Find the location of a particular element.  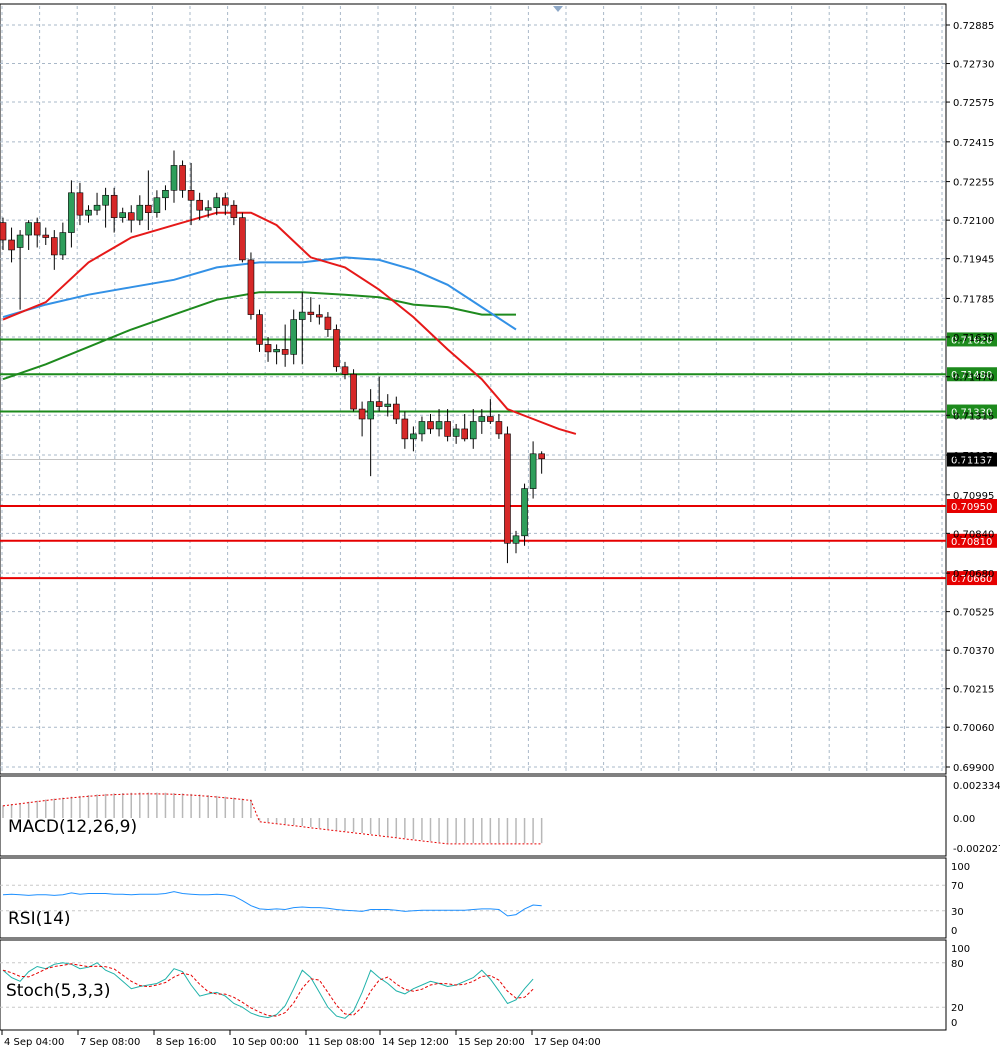

resistance-level-label: 0.71330 is located at coordinates (971, 413).